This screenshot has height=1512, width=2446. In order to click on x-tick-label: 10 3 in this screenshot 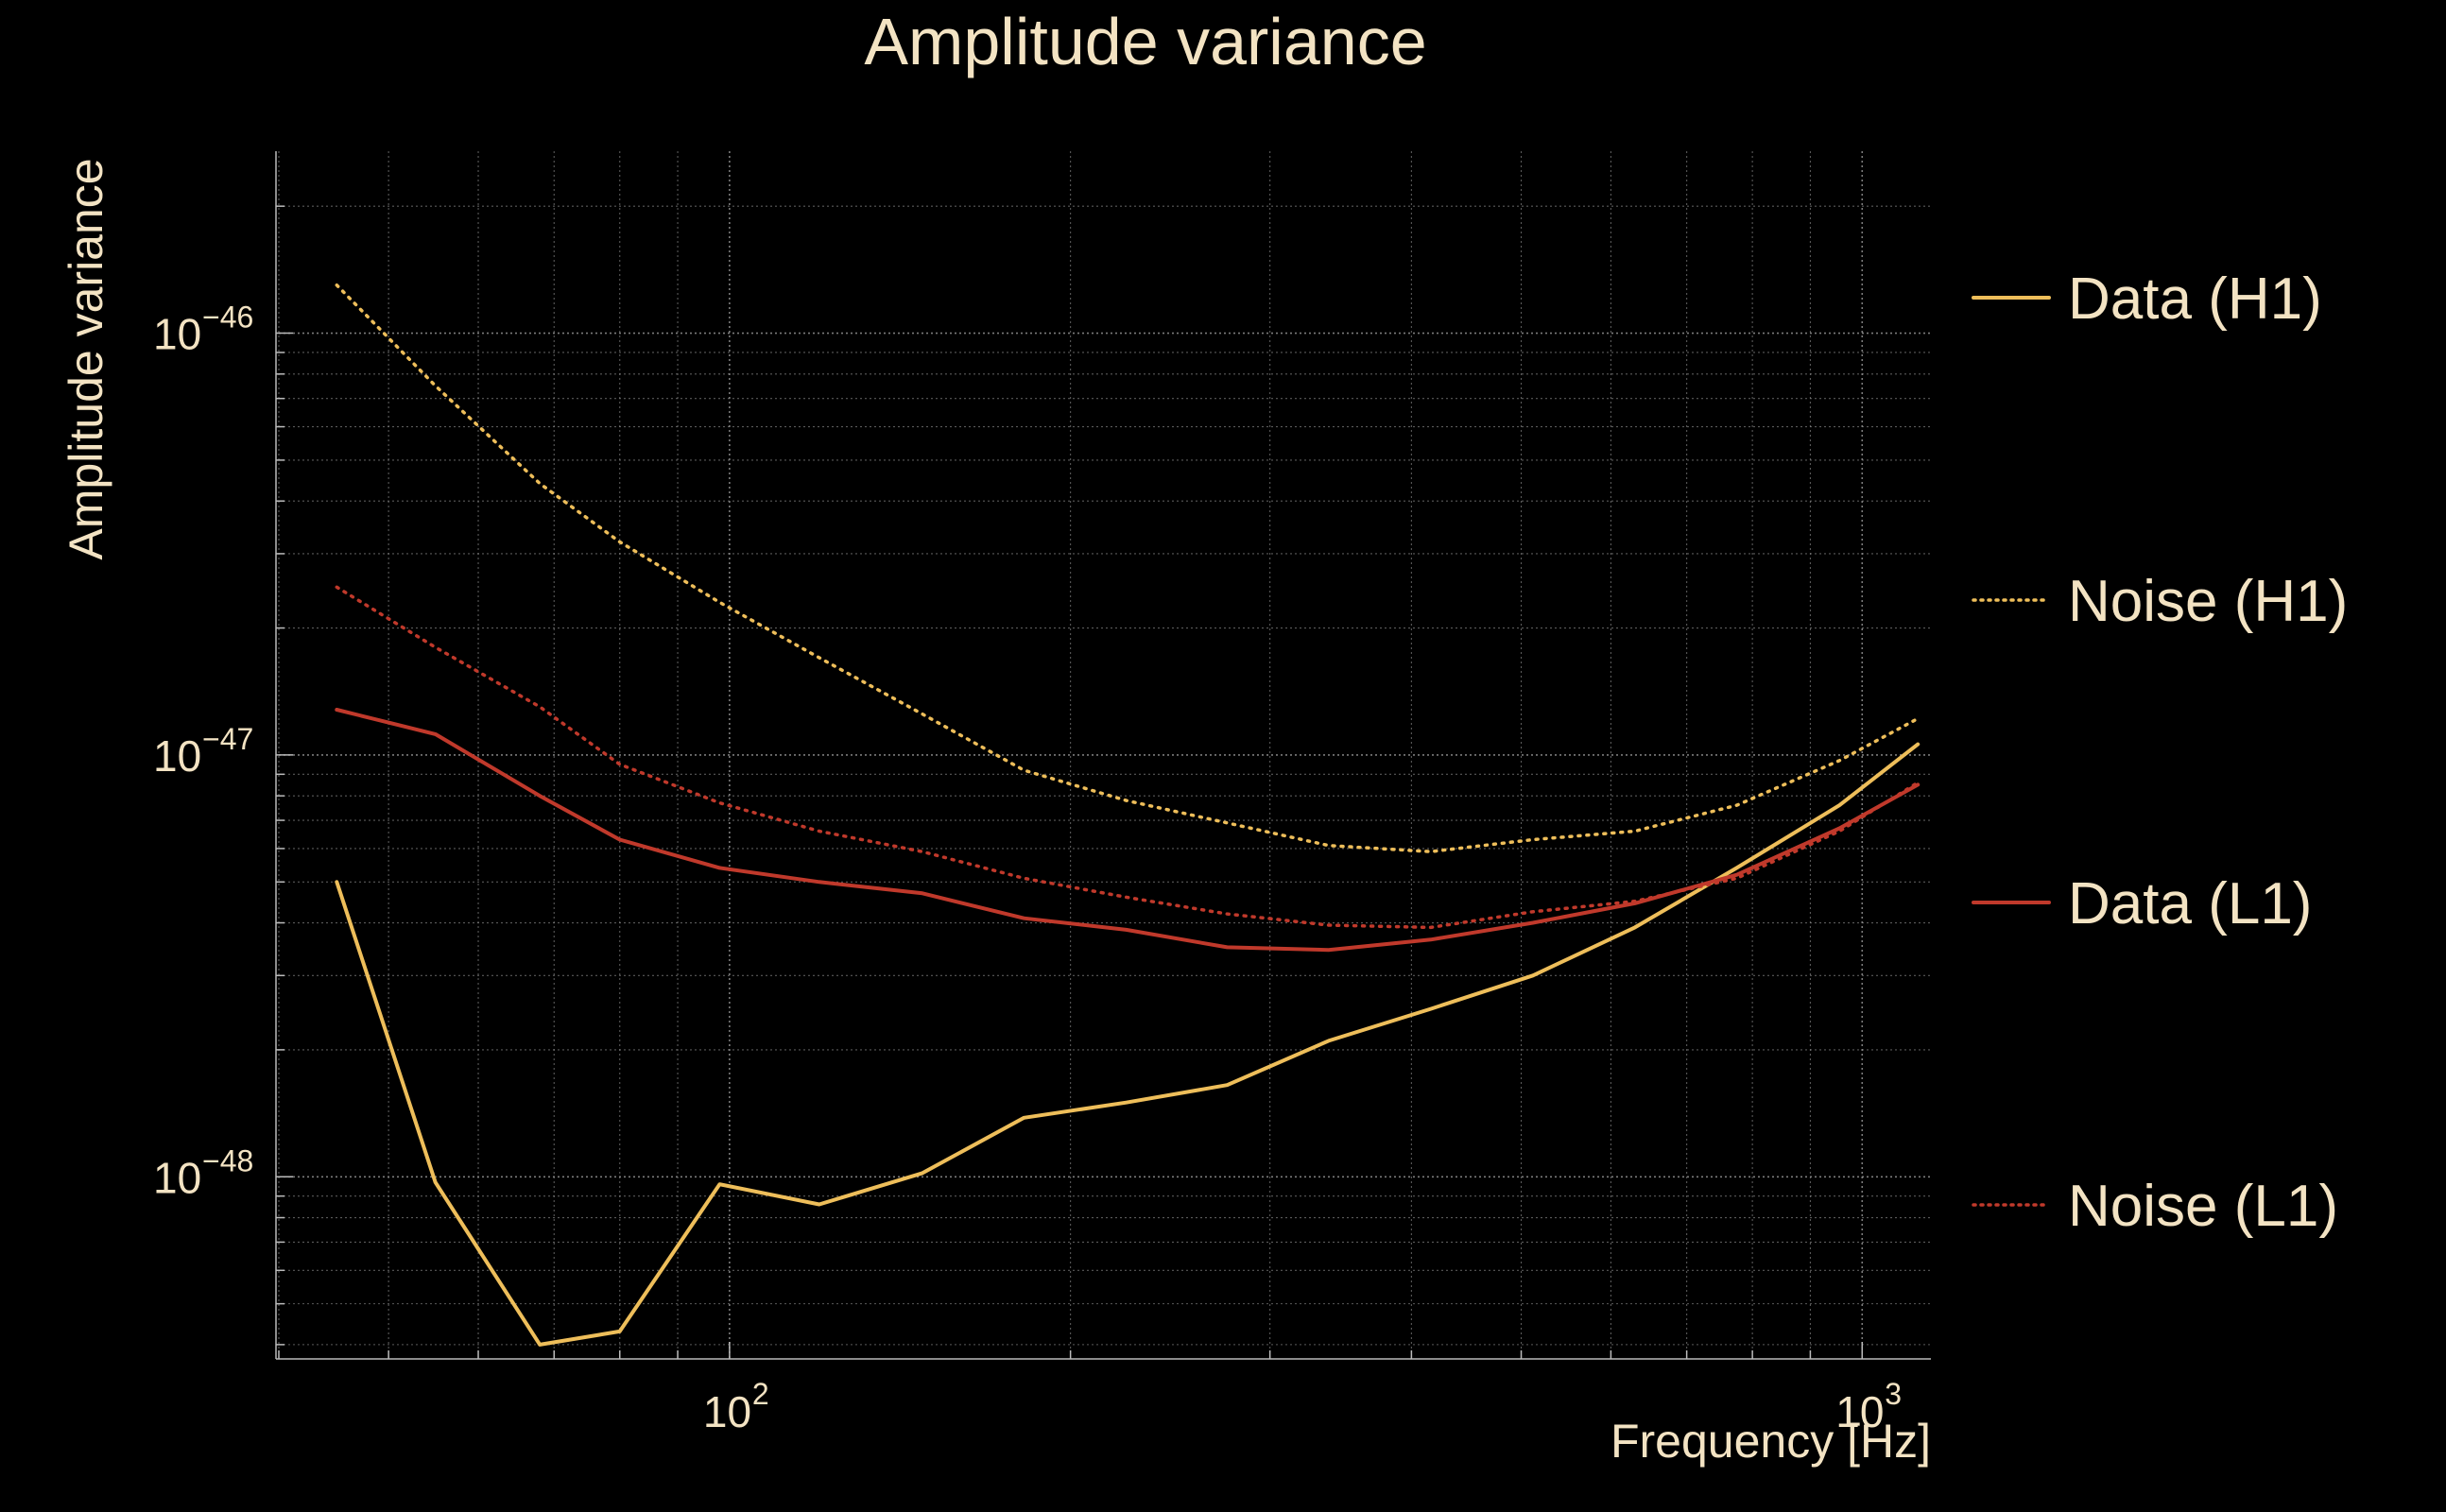, I will do `click(1868, 1406)`.